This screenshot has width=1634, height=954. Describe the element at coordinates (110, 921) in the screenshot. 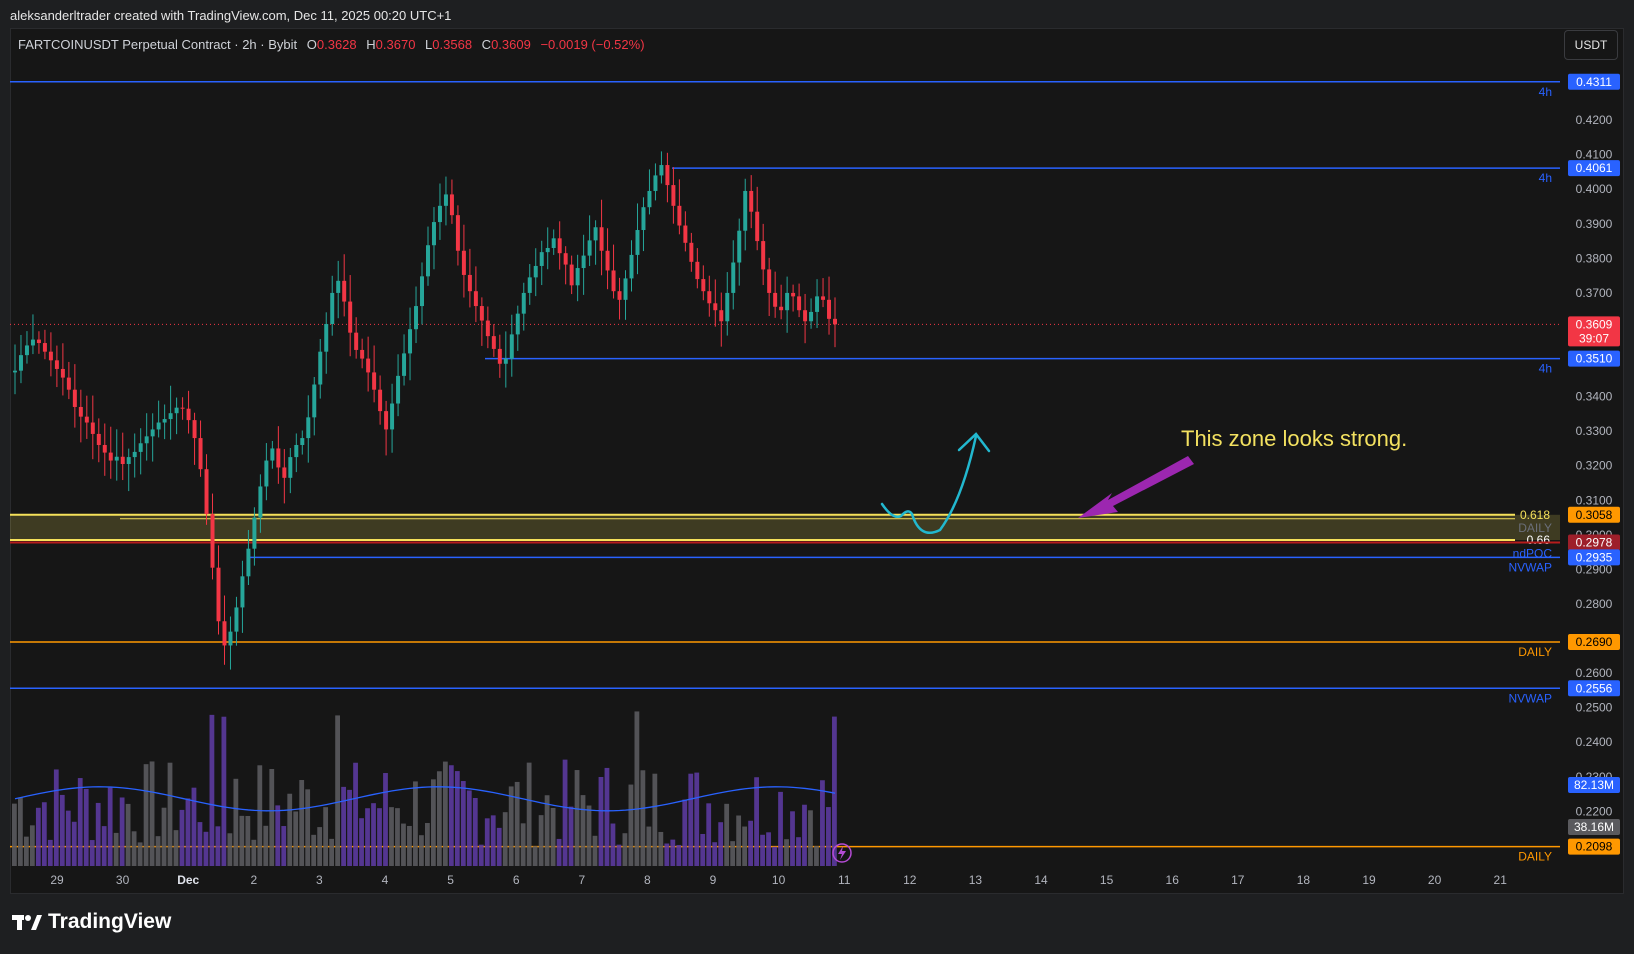

I see `brand-name: TradingView` at that location.